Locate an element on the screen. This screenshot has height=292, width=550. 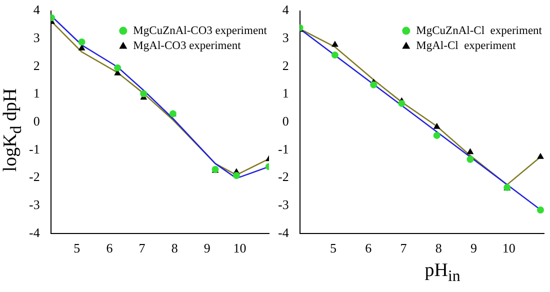
legend-label: MgAl-CO3 experiment is located at coordinates (187, 46).